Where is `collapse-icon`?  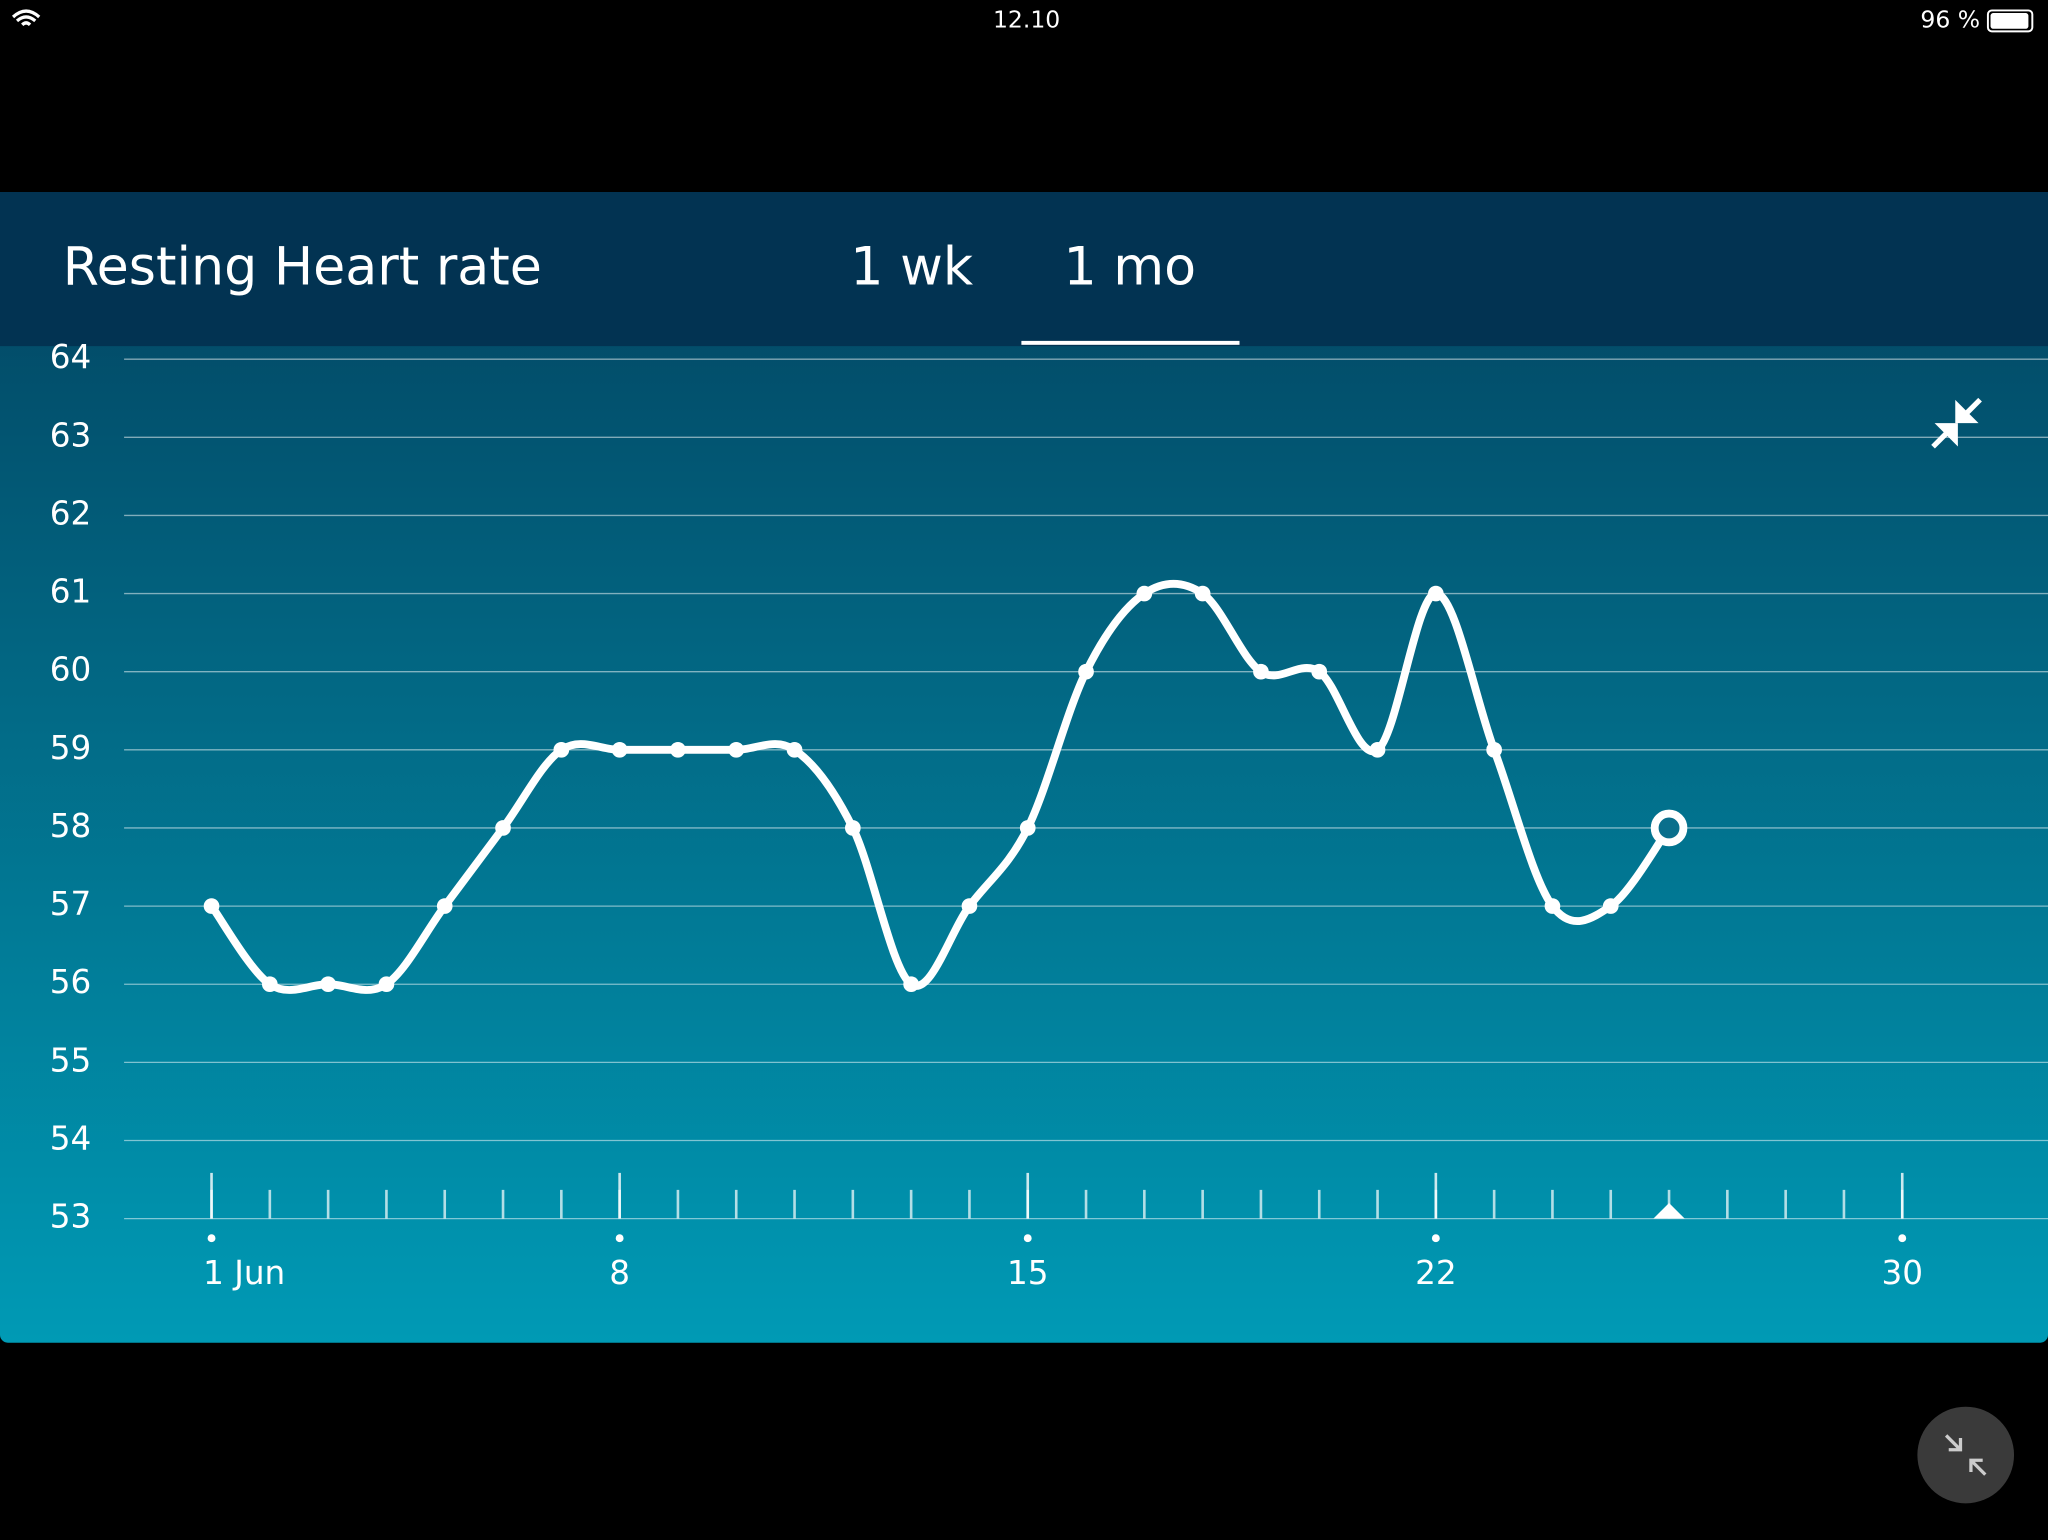 collapse-icon is located at coordinates (1956, 423).